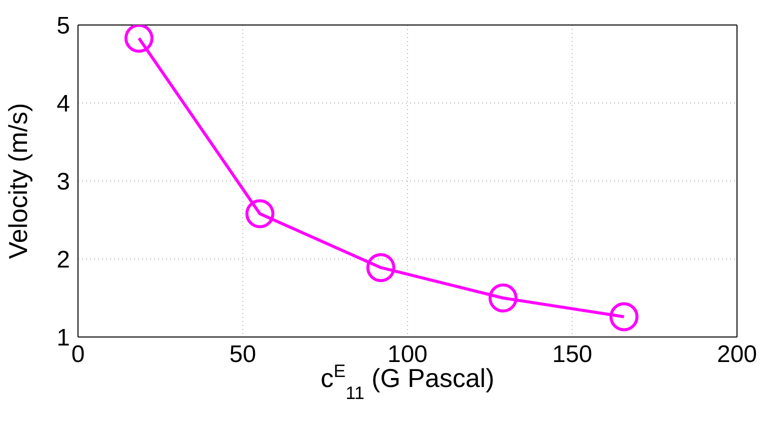 The height and width of the screenshot is (429, 768). Describe the element at coordinates (18, 181) in the screenshot. I see `y-axis-title: Velocity (m/s)` at that location.